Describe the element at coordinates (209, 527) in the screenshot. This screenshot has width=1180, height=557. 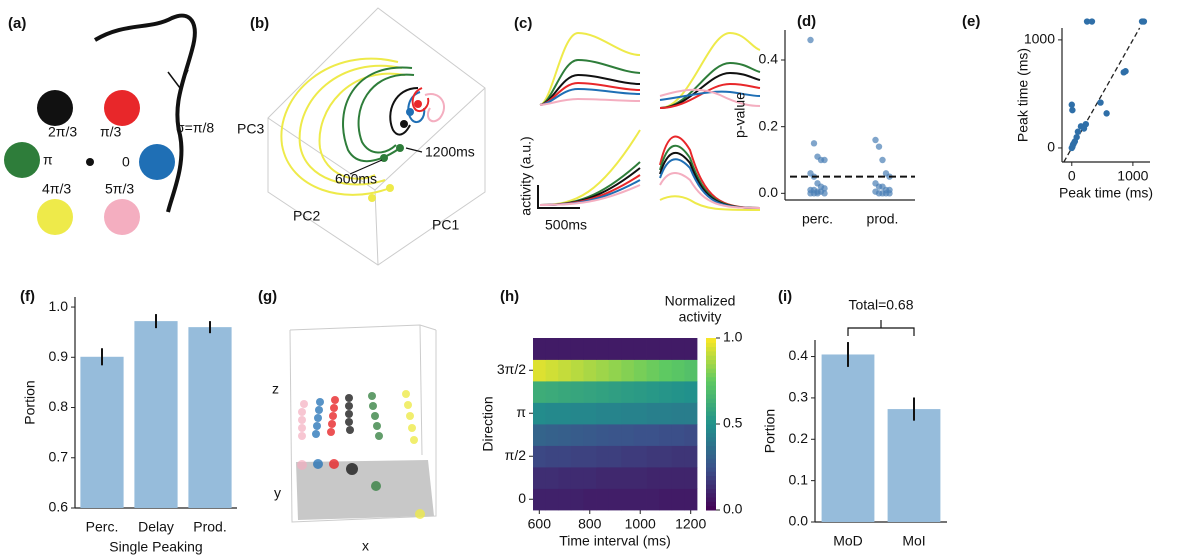
I see `x-tick-label: Prod.` at that location.